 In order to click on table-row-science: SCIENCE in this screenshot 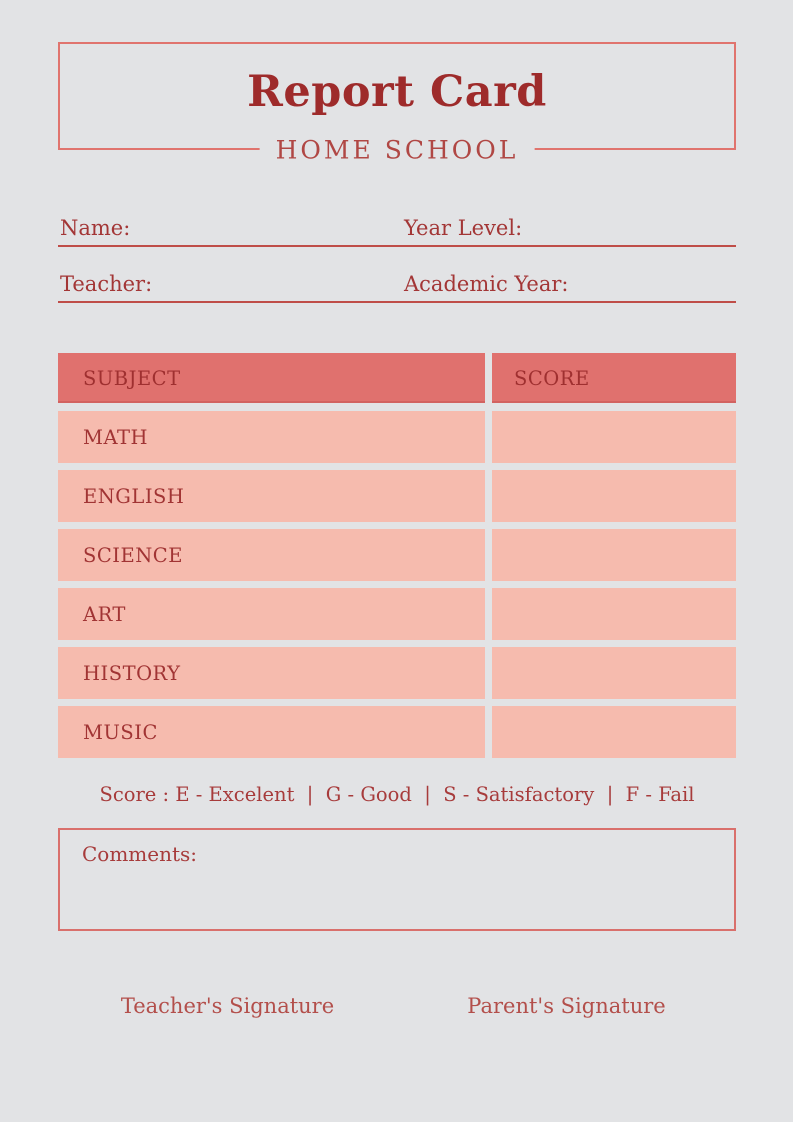, I will do `click(397, 555)`.